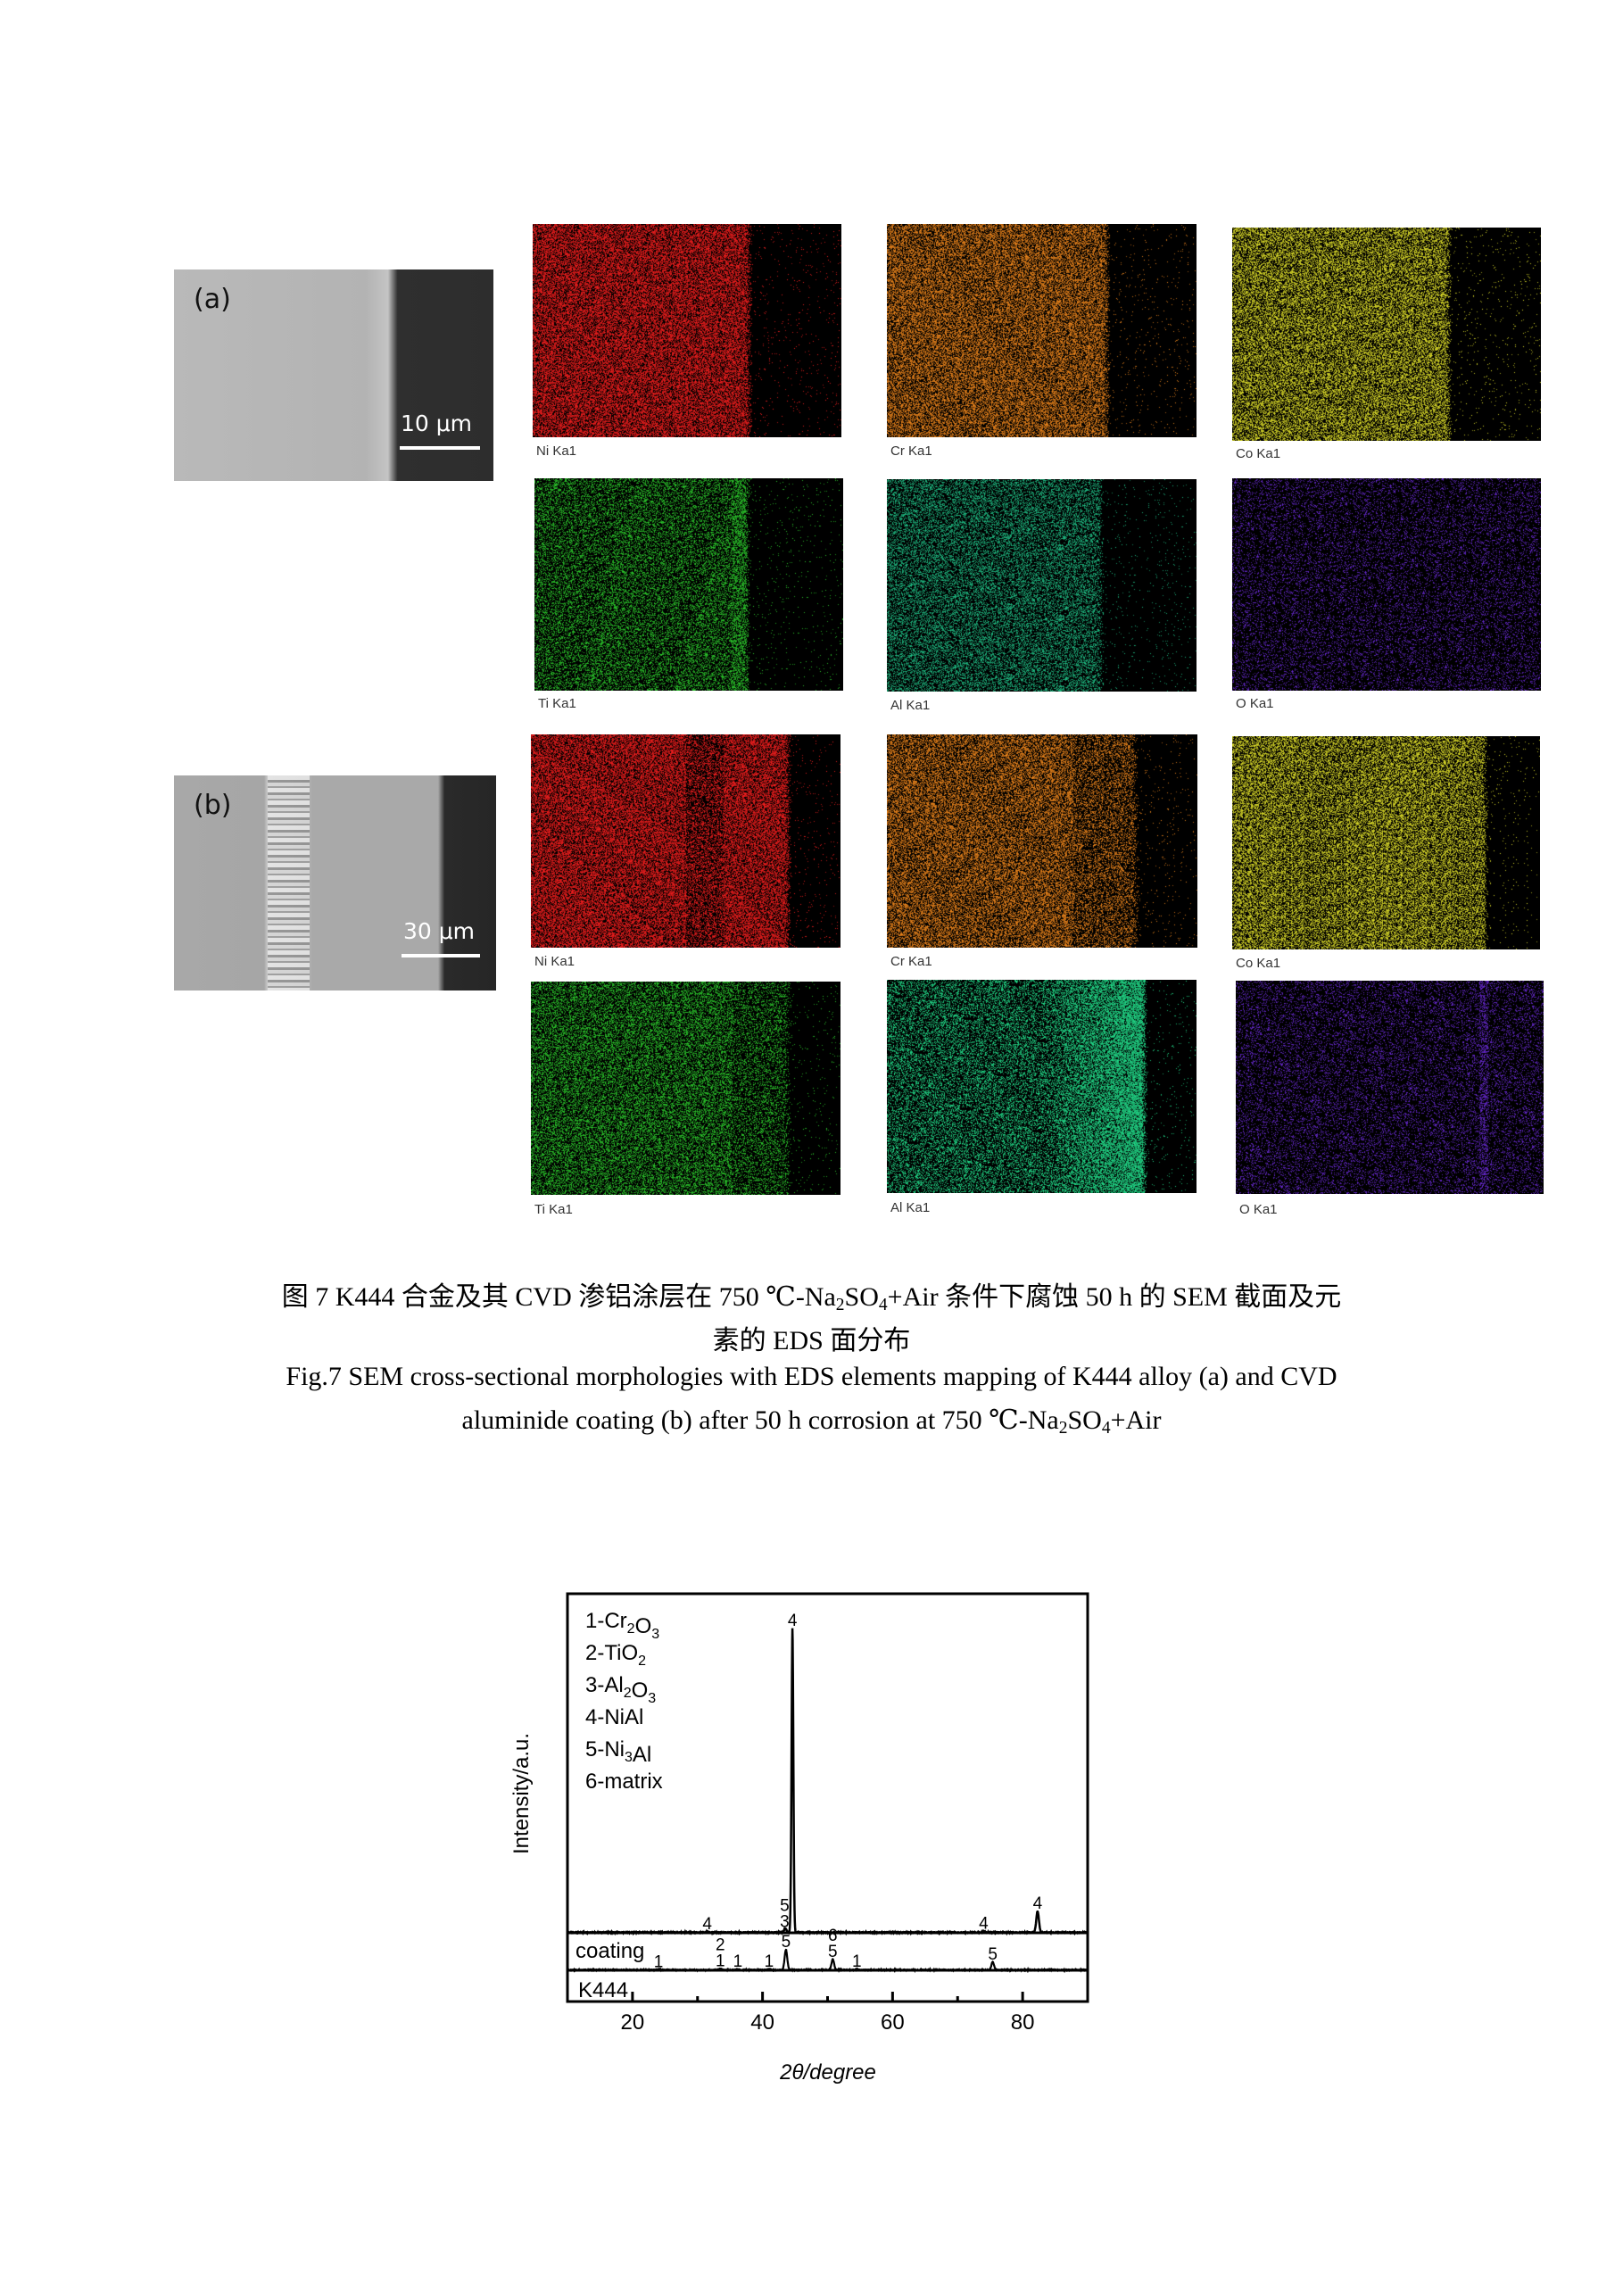 This screenshot has width=1623, height=2296. What do you see at coordinates (910, 705) in the screenshot?
I see `map-label-a-al: Al Ka1` at bounding box center [910, 705].